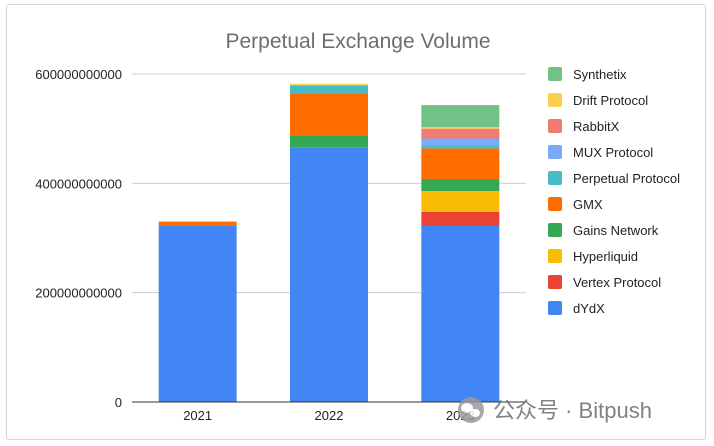 Image resolution: width=714 pixels, height=446 pixels. What do you see at coordinates (589, 308) in the screenshot?
I see `legend-label: dYdX` at bounding box center [589, 308].